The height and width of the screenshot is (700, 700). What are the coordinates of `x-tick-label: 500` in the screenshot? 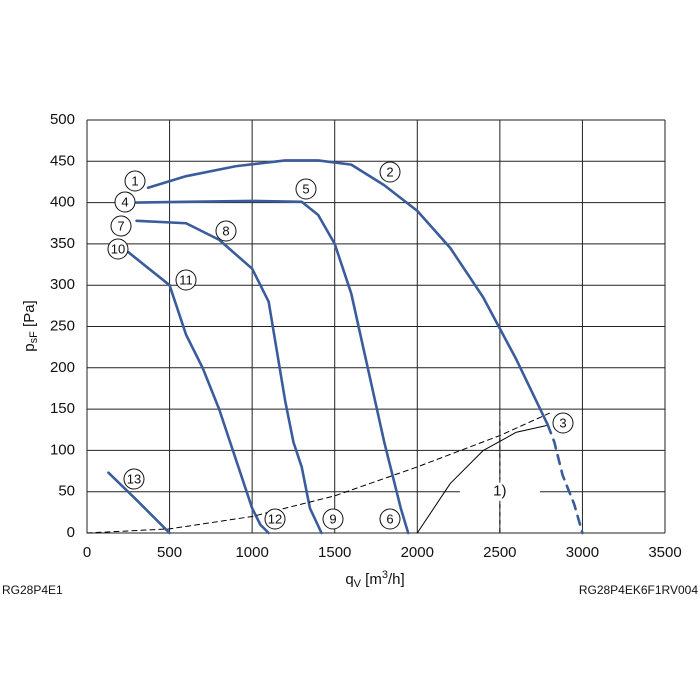 It's located at (169, 552).